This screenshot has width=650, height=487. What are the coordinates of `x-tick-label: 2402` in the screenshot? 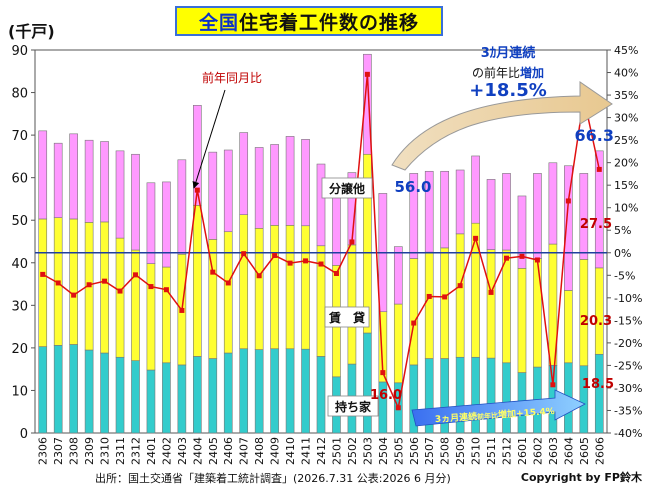 It's located at (166, 451).